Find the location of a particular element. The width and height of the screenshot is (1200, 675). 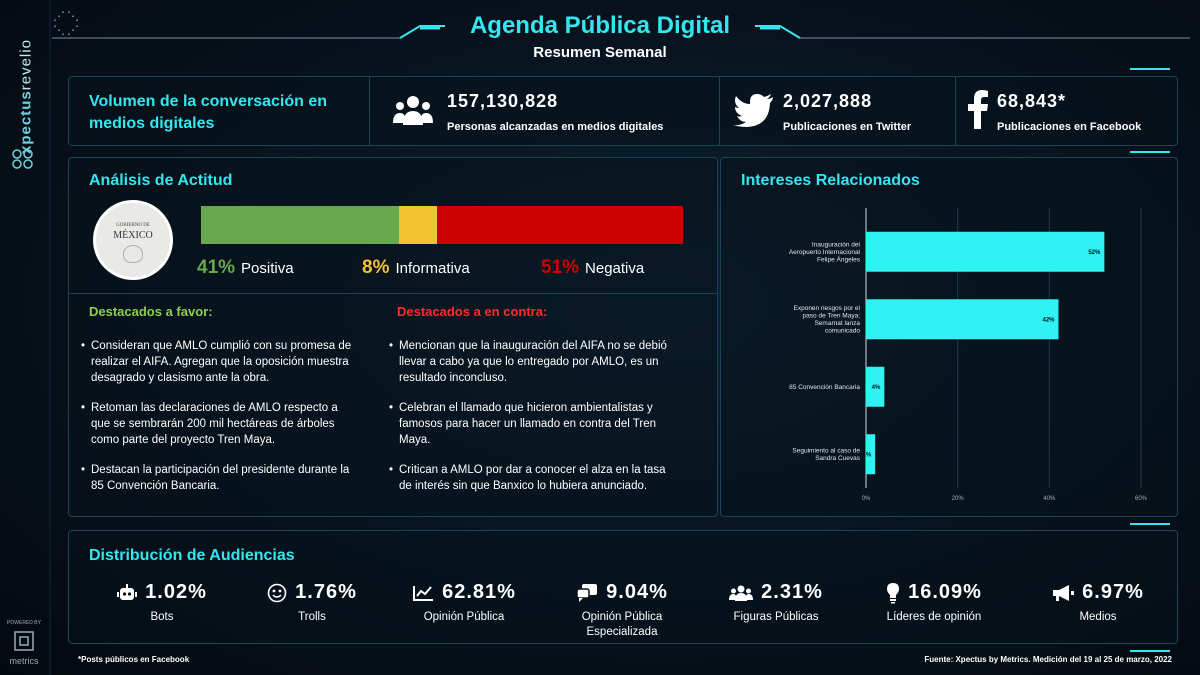

negative-stat: 51% Negativa is located at coordinates (592, 268).